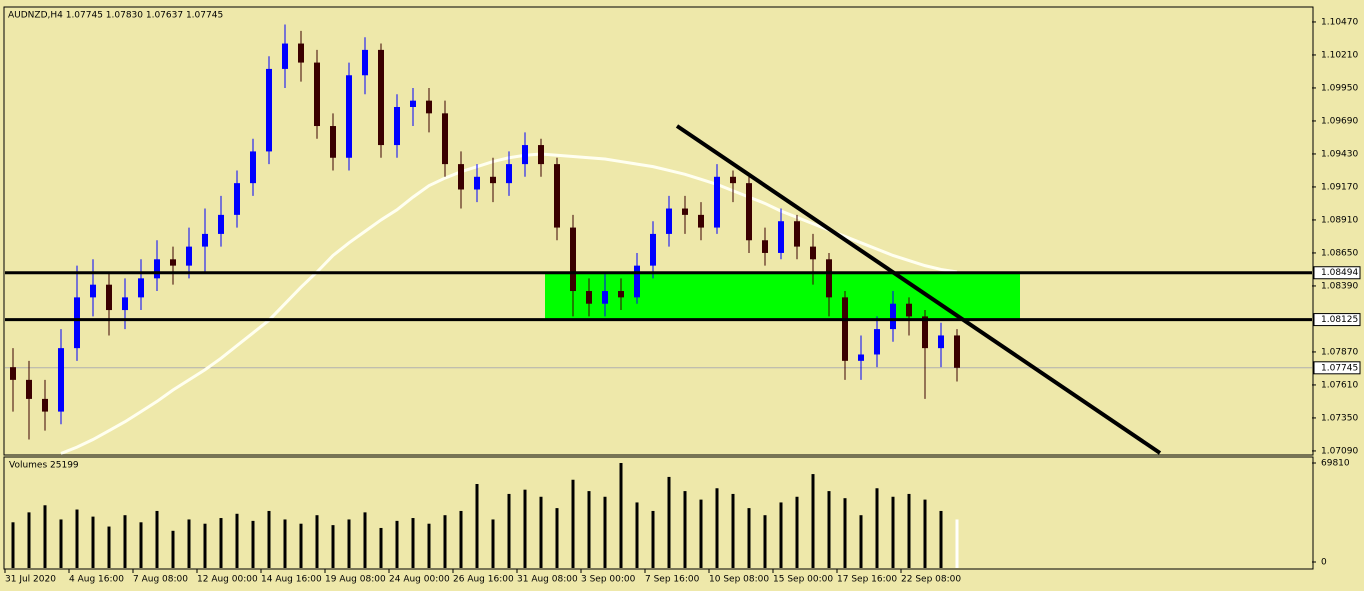 Image resolution: width=1364 pixels, height=591 pixels. Describe the element at coordinates (739, 580) in the screenshot. I see `x-tick-label: 10 Sep 08:00` at that location.